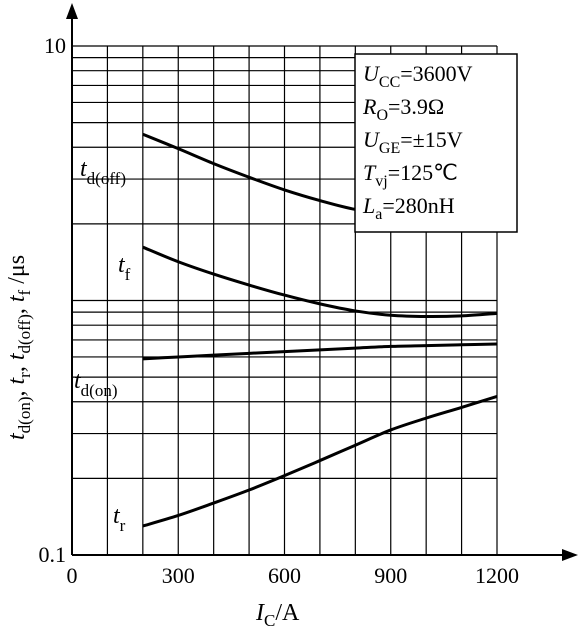  I want to click on series-line-t_d(on), so click(320, 351).